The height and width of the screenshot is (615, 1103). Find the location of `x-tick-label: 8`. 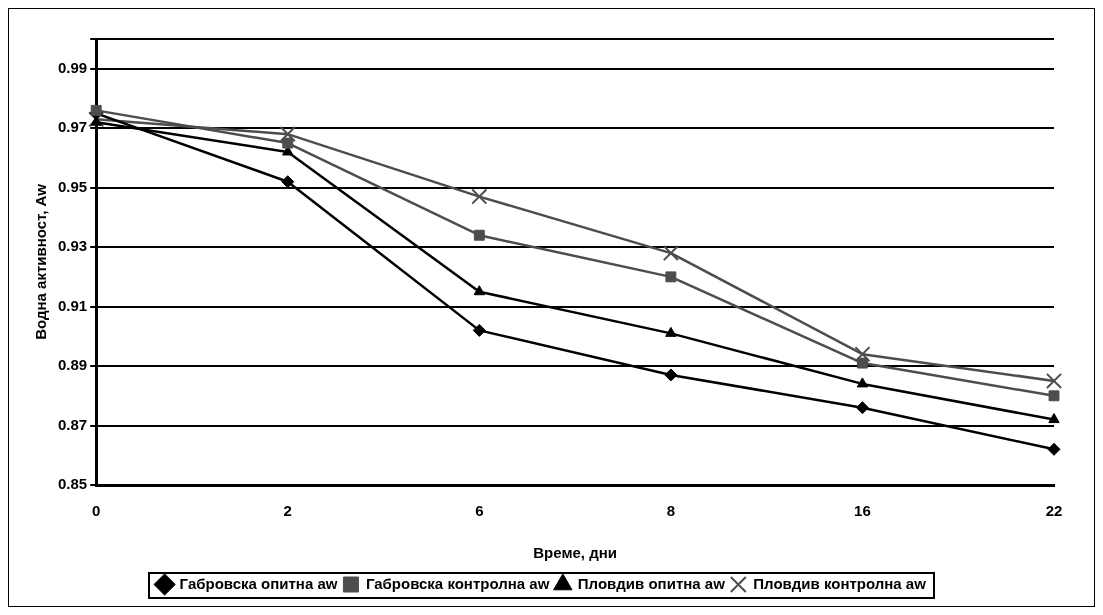

x-tick-label: 8 is located at coordinates (671, 511).